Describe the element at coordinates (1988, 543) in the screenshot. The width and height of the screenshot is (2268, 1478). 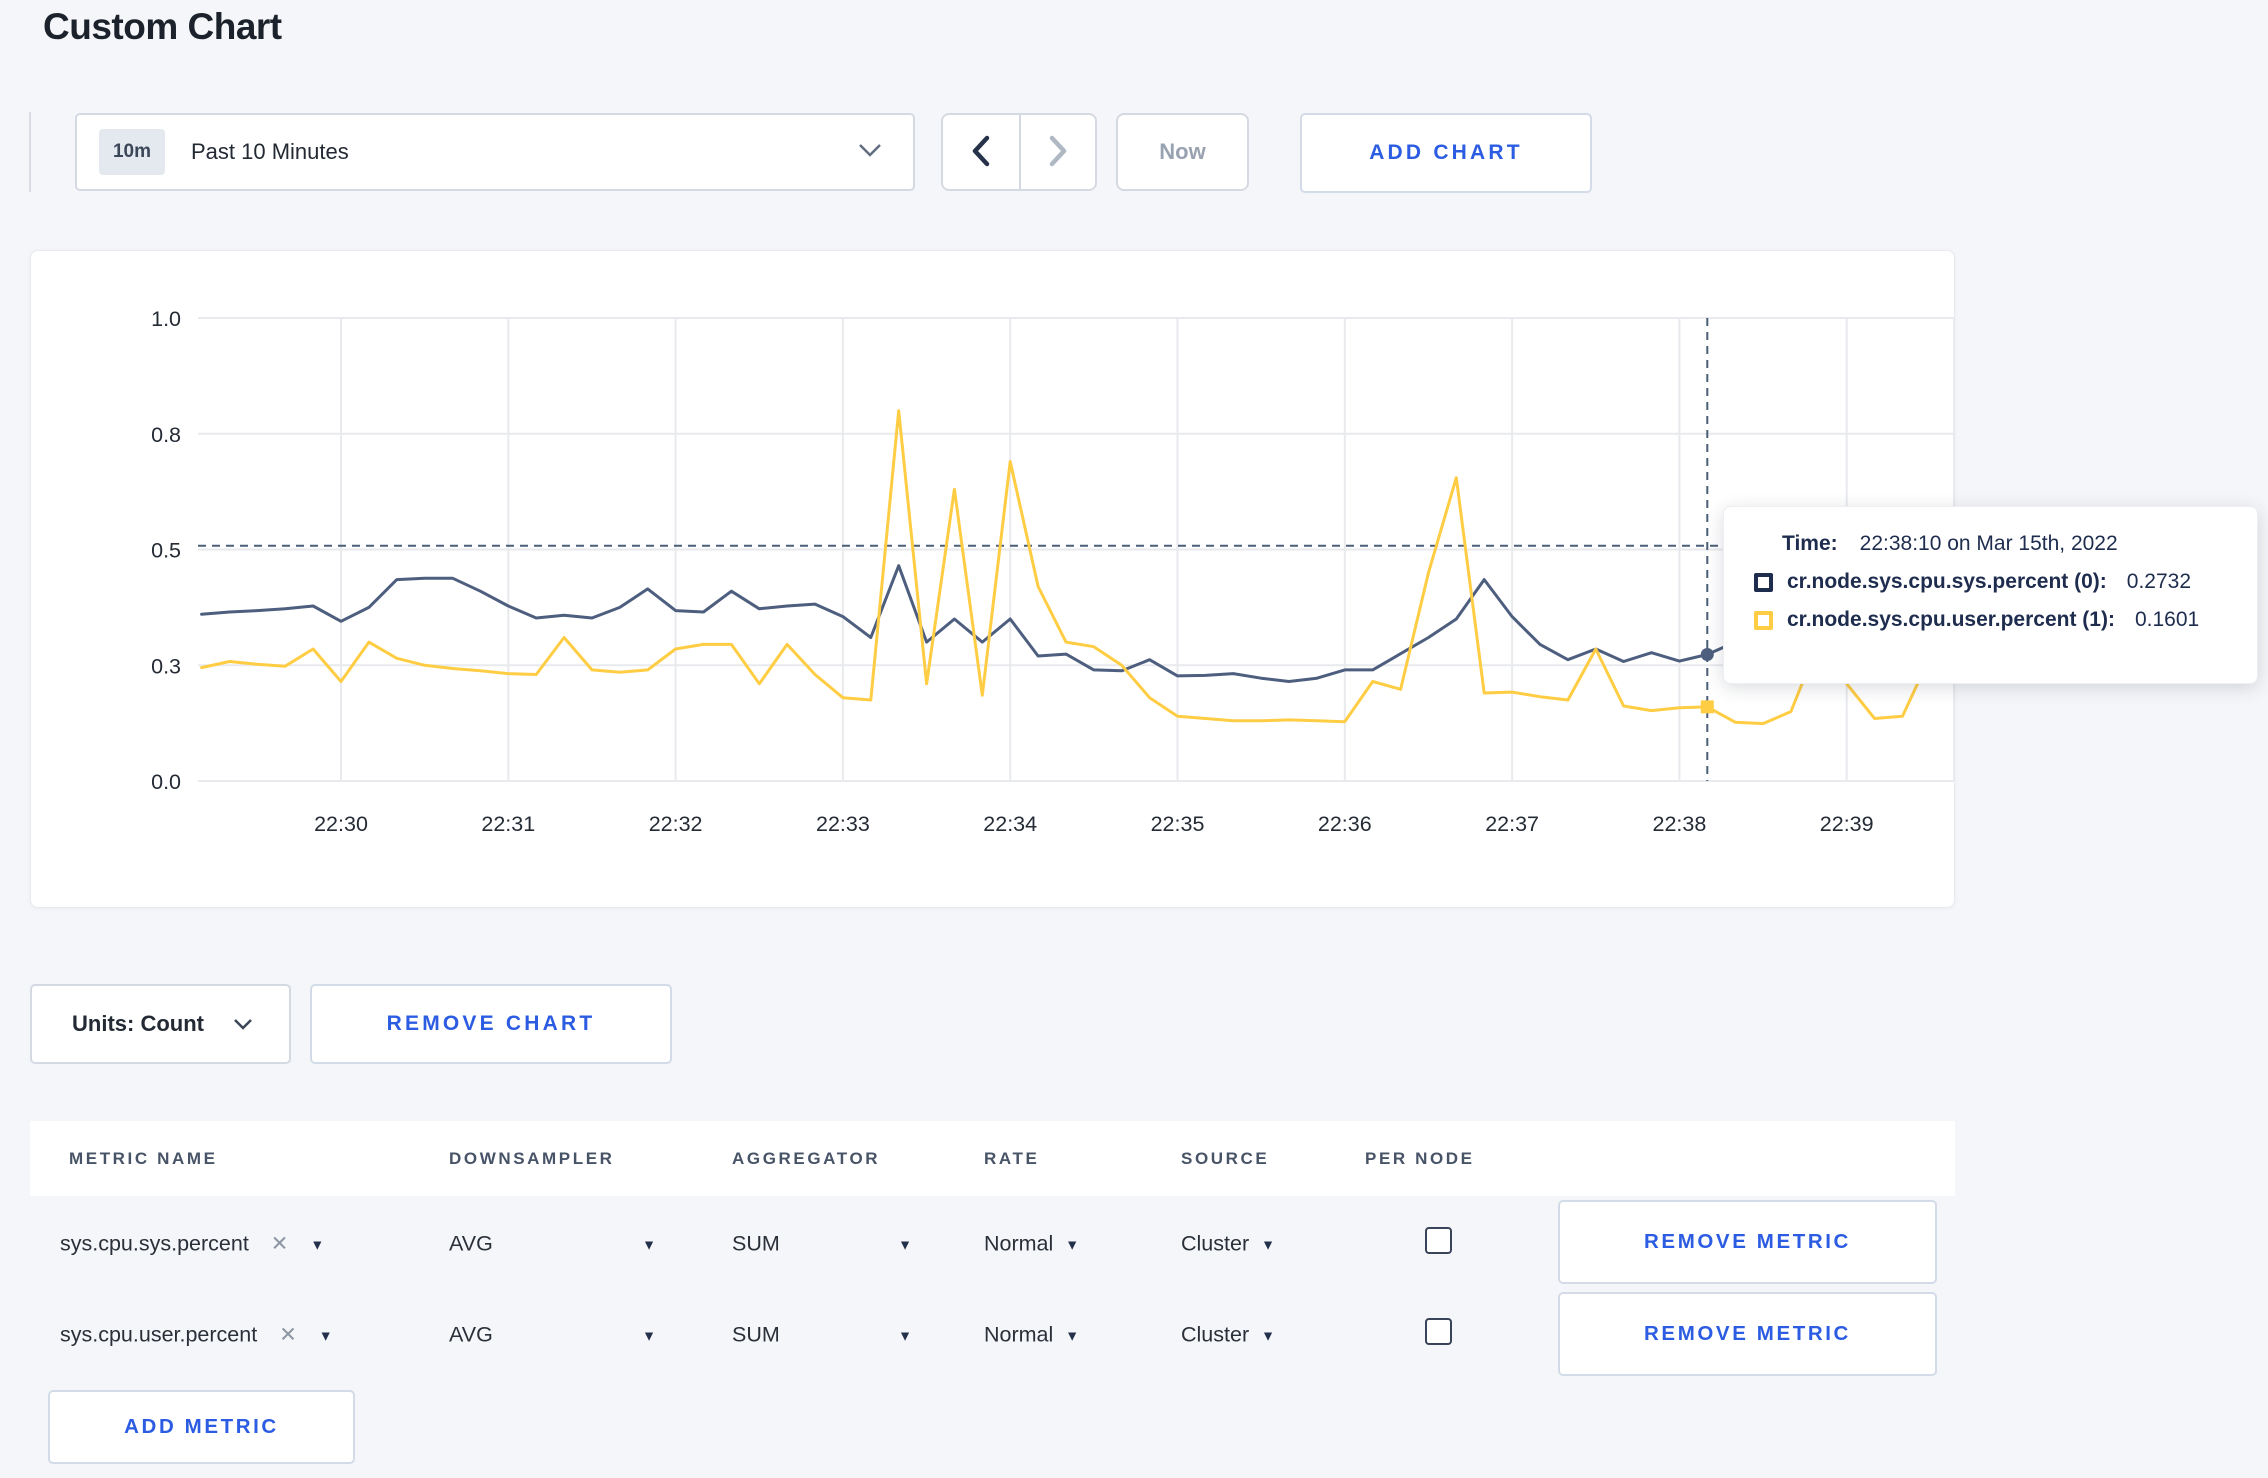
I see `tooltip-time-value: 22:38:10 on Mar 15th, 2022` at that location.